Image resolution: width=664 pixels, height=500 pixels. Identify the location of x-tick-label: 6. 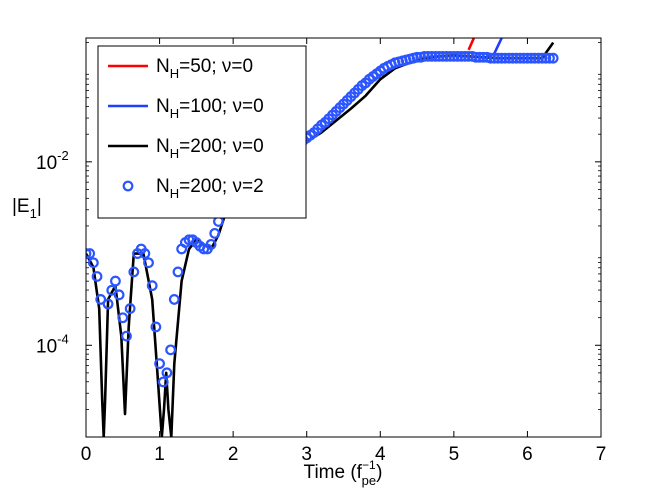
(527, 454).